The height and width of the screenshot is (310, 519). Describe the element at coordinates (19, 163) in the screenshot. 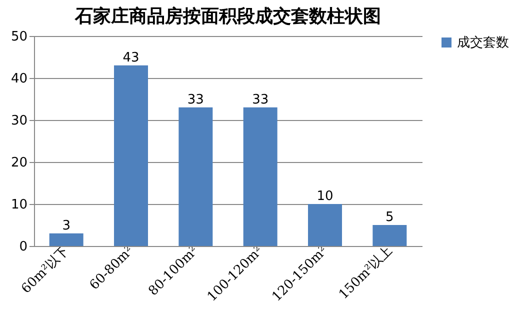

I see `y-tick-label: 20` at that location.